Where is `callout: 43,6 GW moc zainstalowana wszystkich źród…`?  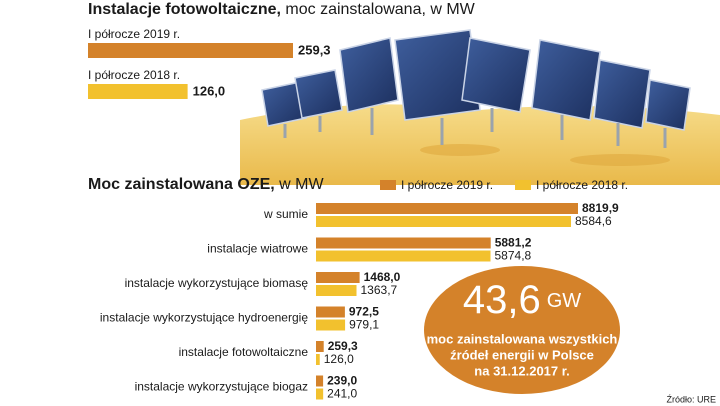 callout: 43,6 GW moc zainstalowana wszystkich źród… is located at coordinates (522, 330).